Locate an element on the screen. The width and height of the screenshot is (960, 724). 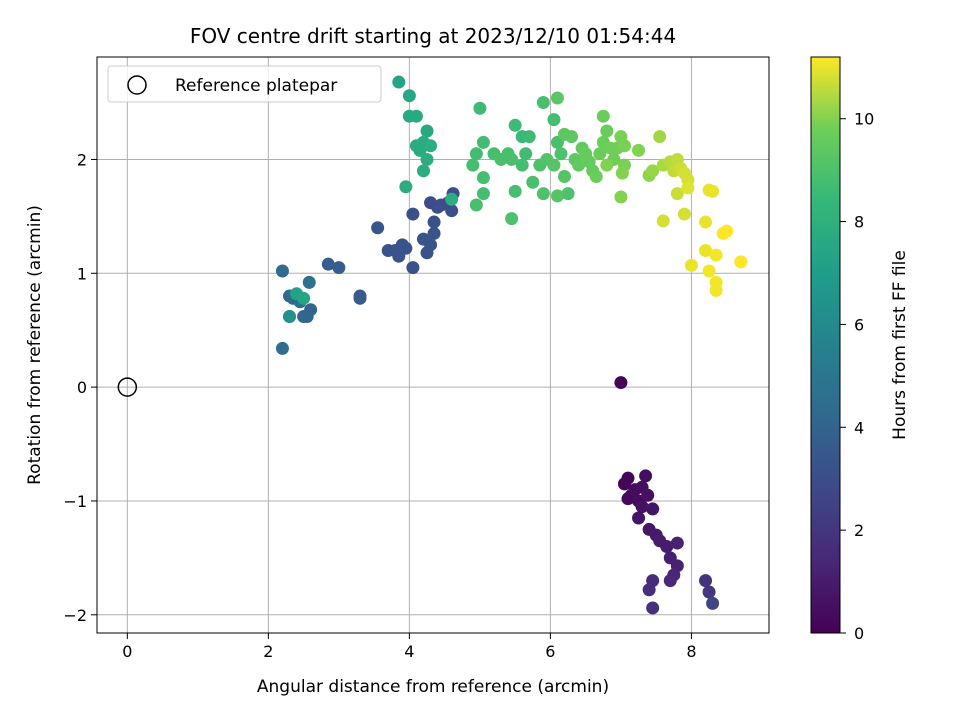
x-axis-ticks: 0 2 4 6 8 is located at coordinates (409, 647).